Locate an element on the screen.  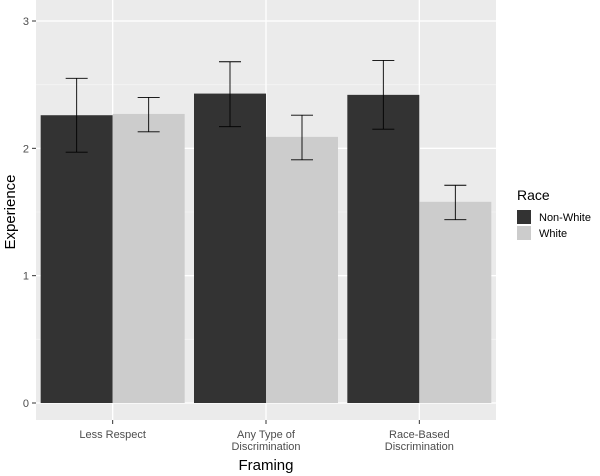
legend-swatch-white is located at coordinates (524, 233).